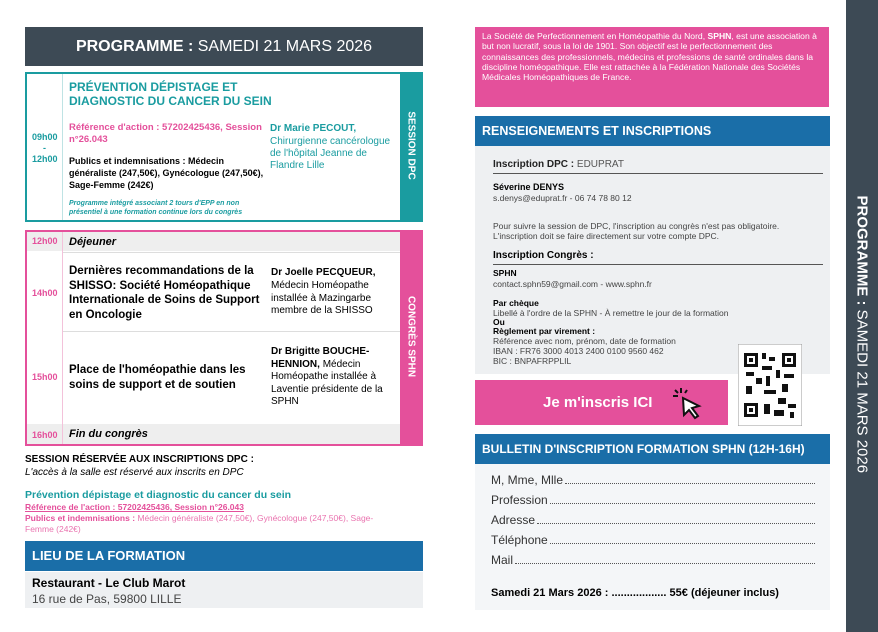 The height and width of the screenshot is (632, 878). I want to click on row-title: Déjeuner, so click(93, 242).